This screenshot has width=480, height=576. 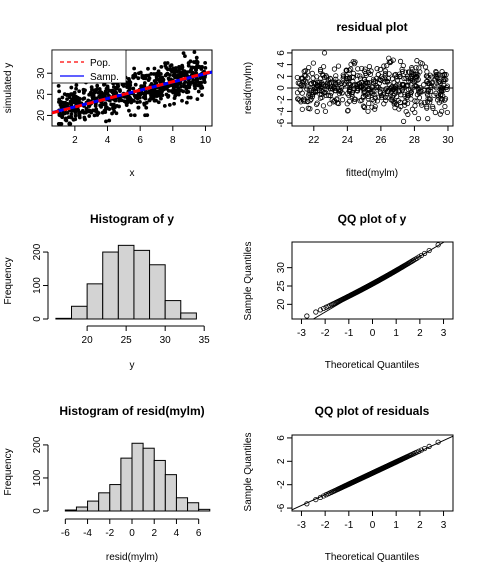 What do you see at coordinates (41, 73) in the screenshot?
I see `y-tick-label: 30` at bounding box center [41, 73].